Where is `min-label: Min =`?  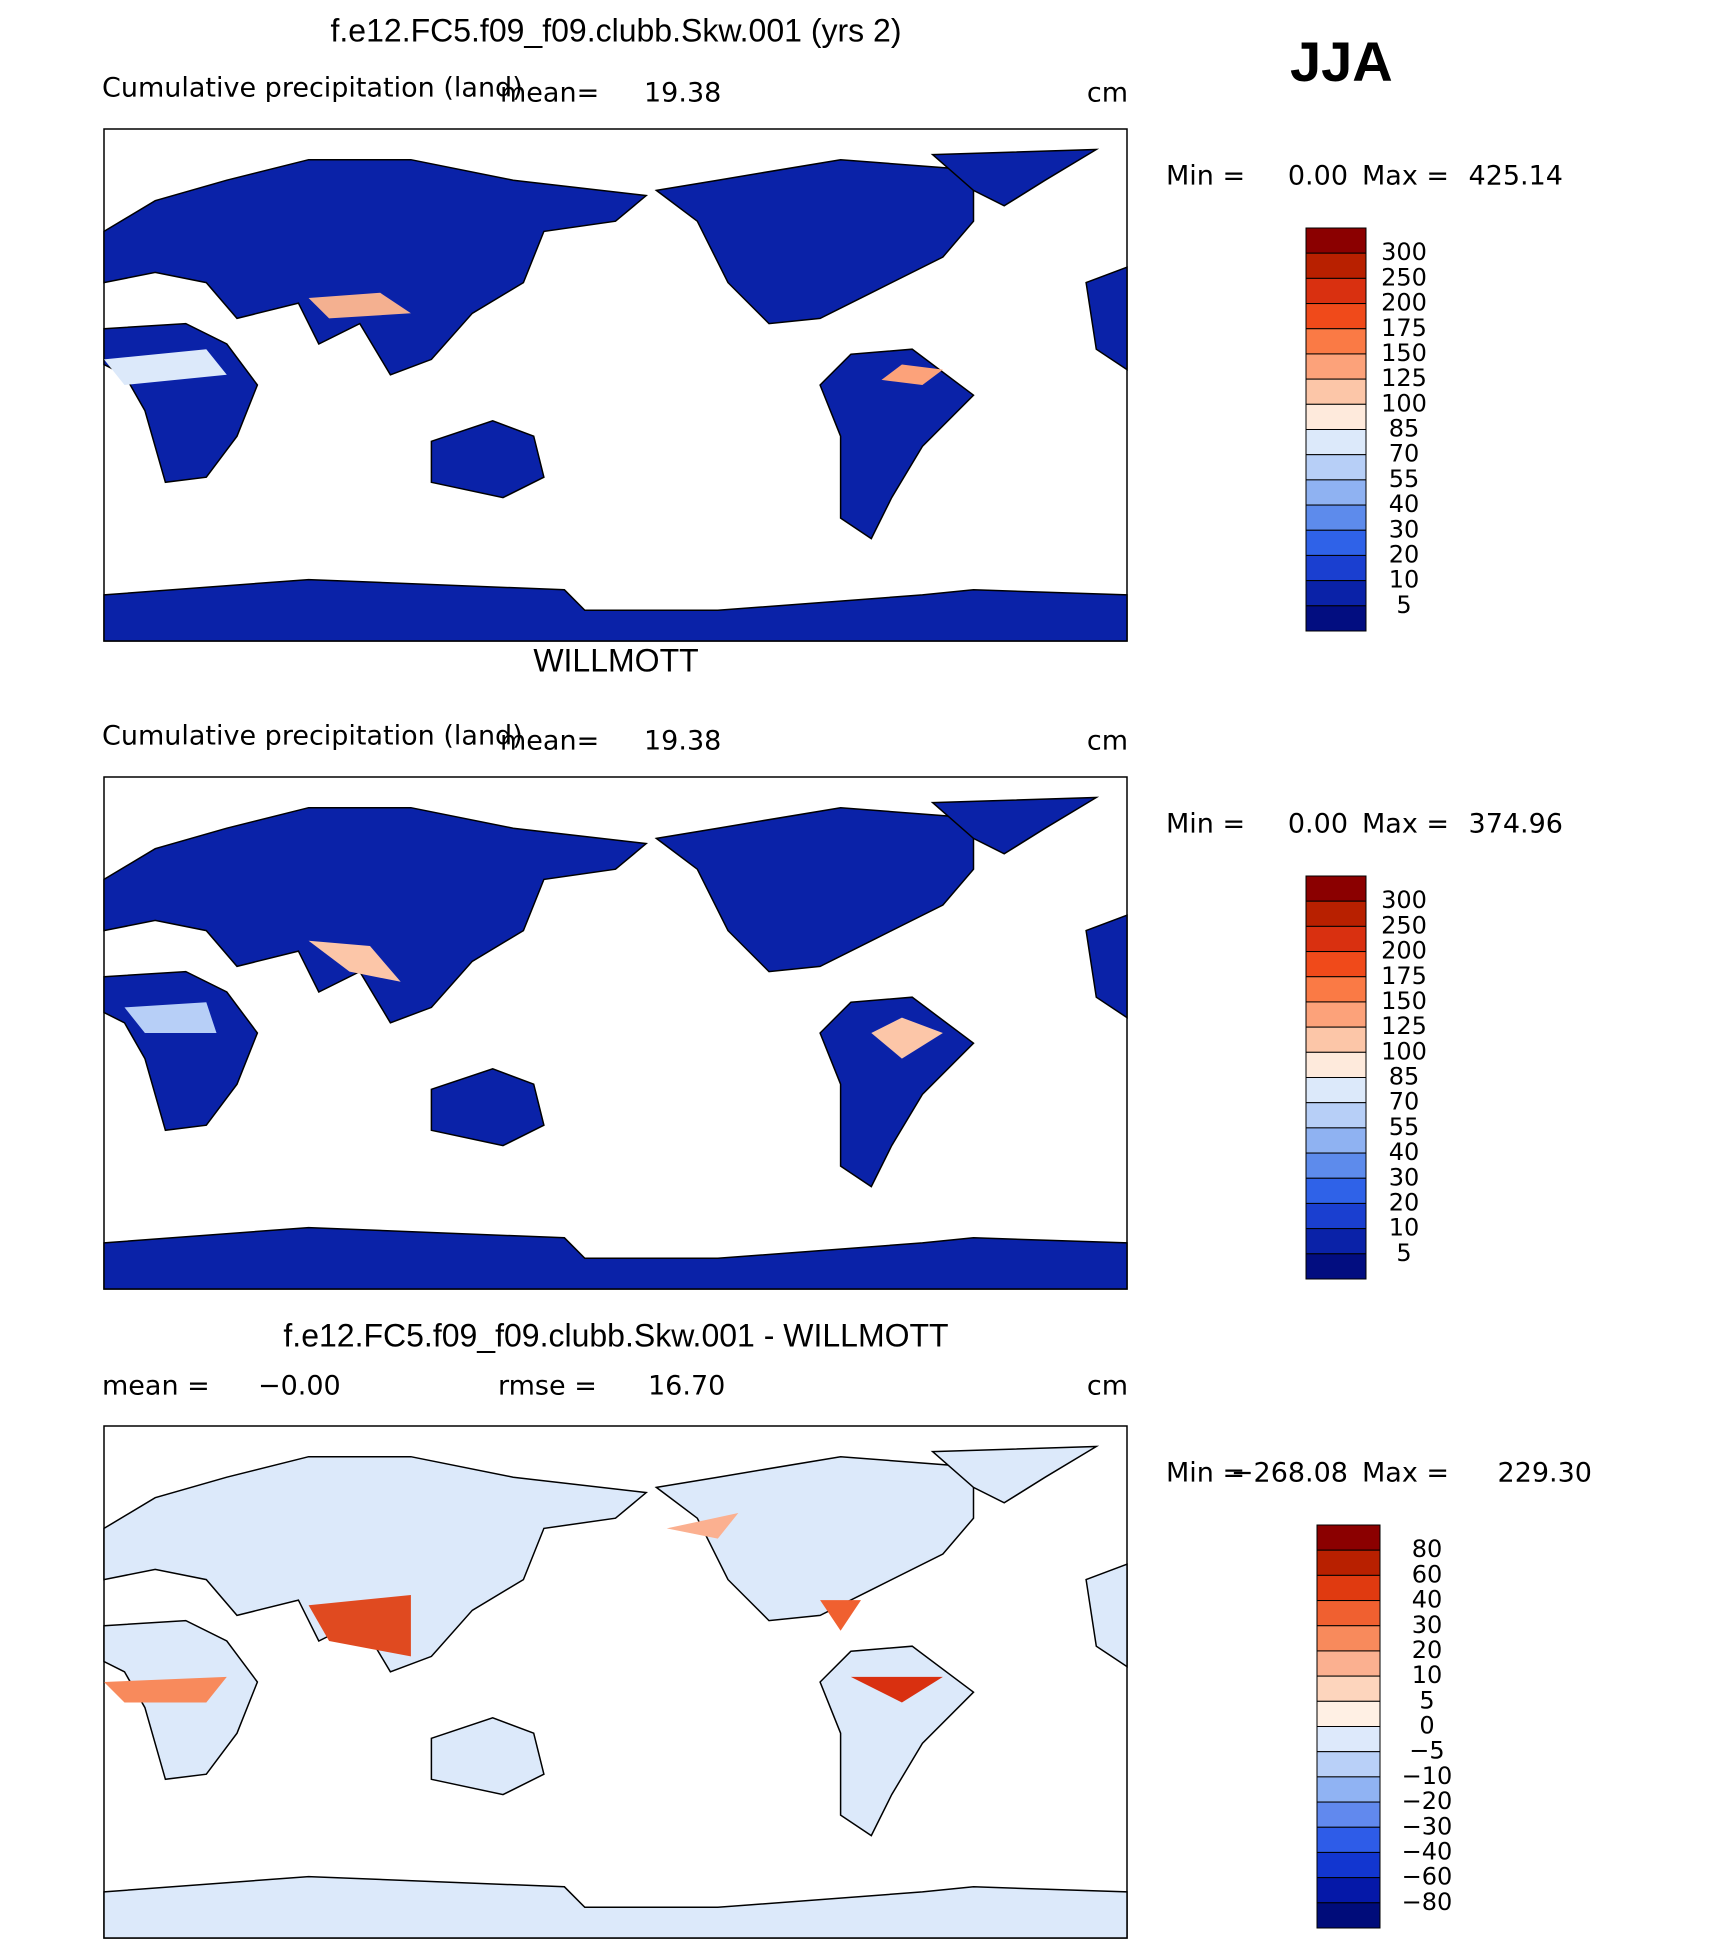 min-label: Min = is located at coordinates (1205, 824).